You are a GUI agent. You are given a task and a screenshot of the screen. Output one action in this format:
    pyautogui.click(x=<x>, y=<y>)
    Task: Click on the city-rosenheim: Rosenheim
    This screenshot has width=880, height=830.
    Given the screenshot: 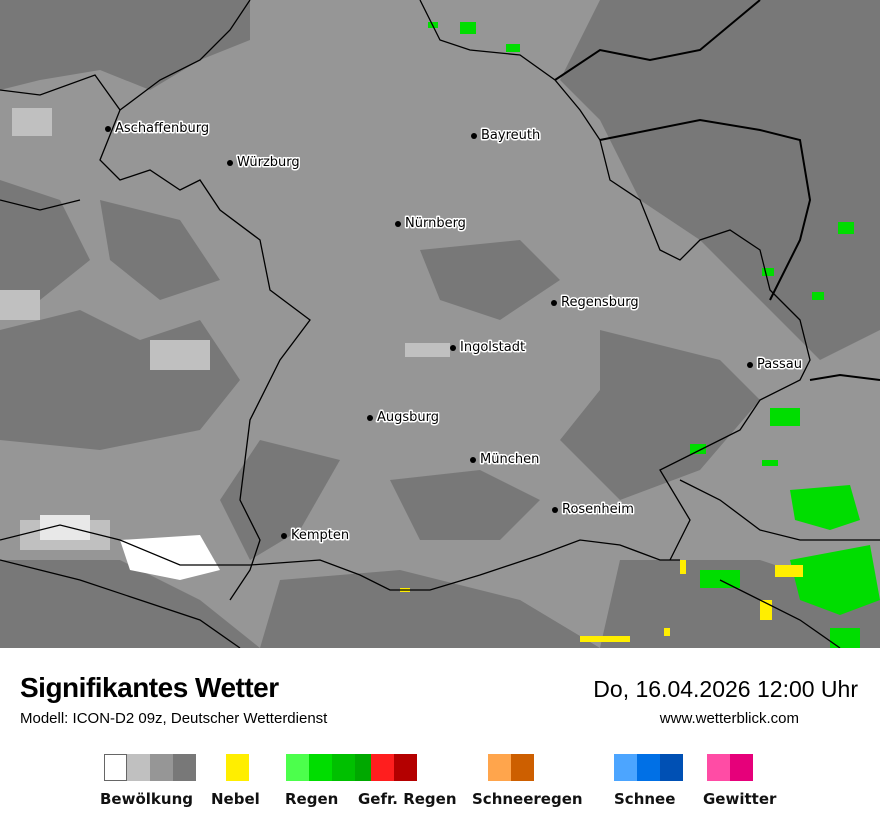 What is the action you would take?
    pyautogui.click(x=593, y=510)
    